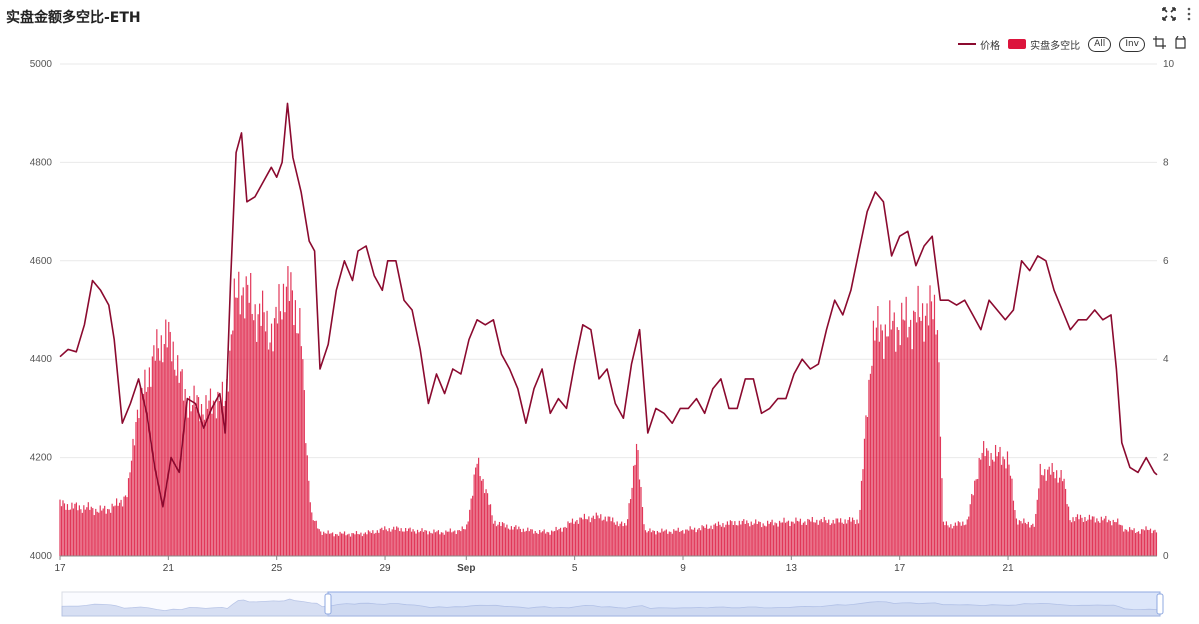 The height and width of the screenshot is (624, 1199). What do you see at coordinates (41, 162) in the screenshot?
I see `y-left-tick-label: 4800` at bounding box center [41, 162].